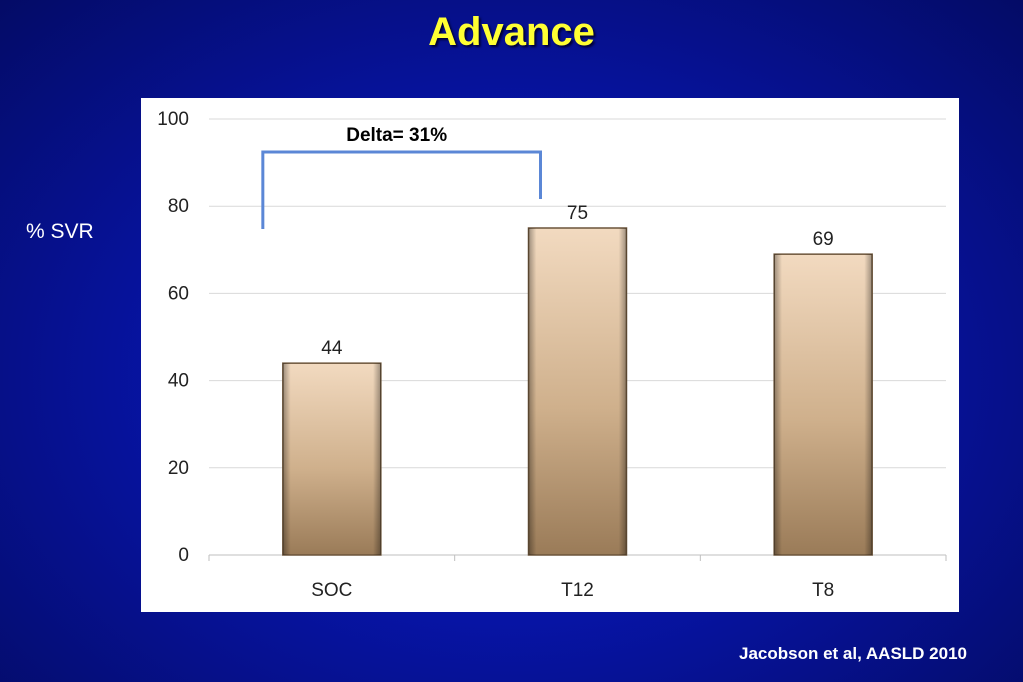 This screenshot has width=1023, height=682. I want to click on data-label: 44, so click(332, 348).